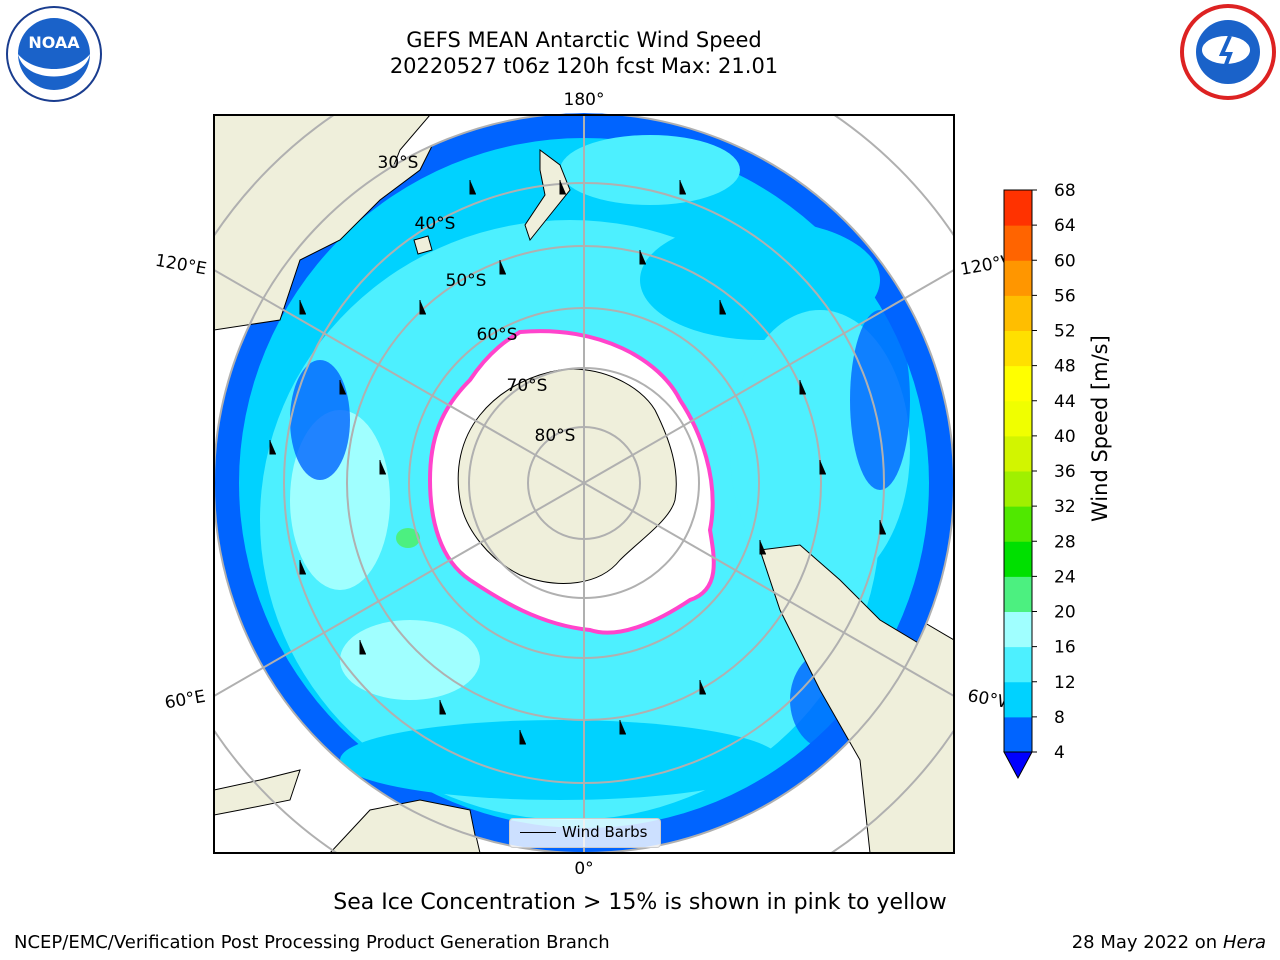  I want to click on max-wind-cell, so click(408, 538).